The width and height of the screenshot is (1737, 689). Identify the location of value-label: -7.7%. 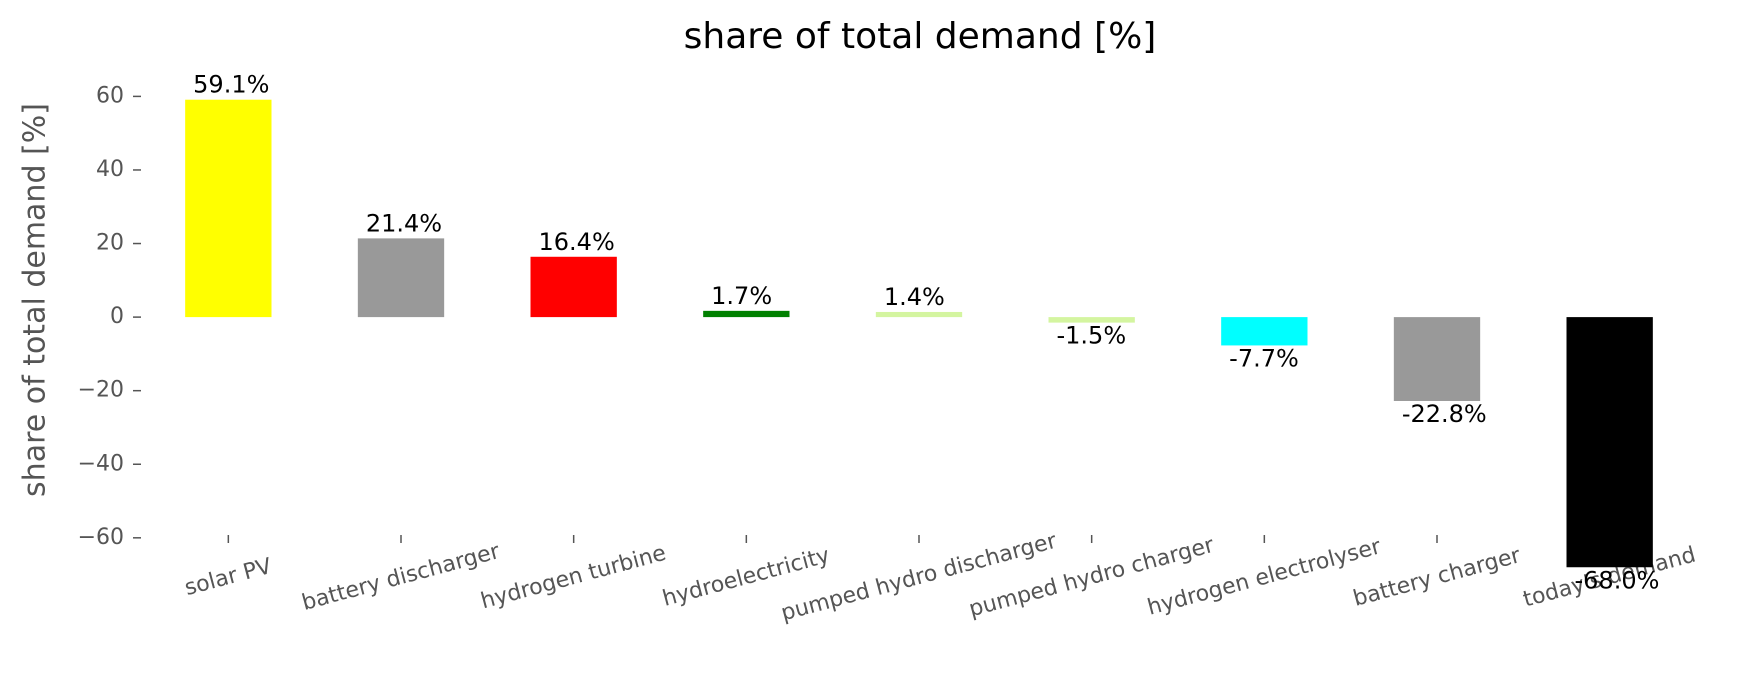
(1264, 358).